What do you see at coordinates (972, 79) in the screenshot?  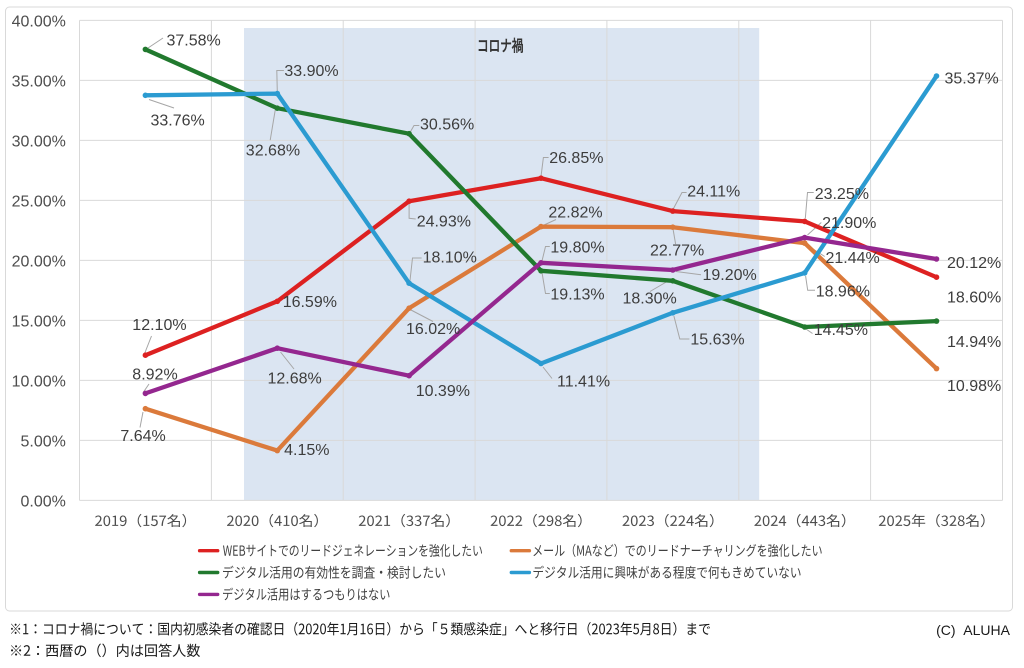 I see `svg-text: 35.37%` at bounding box center [972, 79].